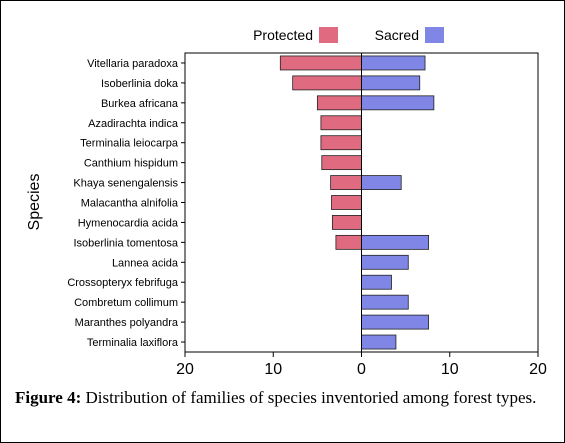 The image size is (565, 443). What do you see at coordinates (48, 397) in the screenshot?
I see `caption-label: Figure 4:` at bounding box center [48, 397].